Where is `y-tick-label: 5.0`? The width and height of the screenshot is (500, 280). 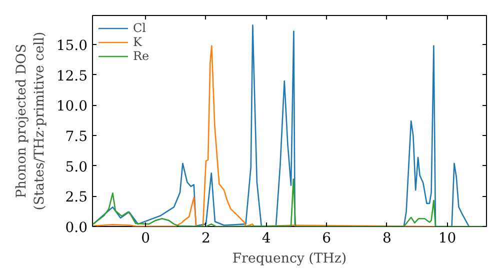 y-tick-label: 5.0 is located at coordinates (76, 167).